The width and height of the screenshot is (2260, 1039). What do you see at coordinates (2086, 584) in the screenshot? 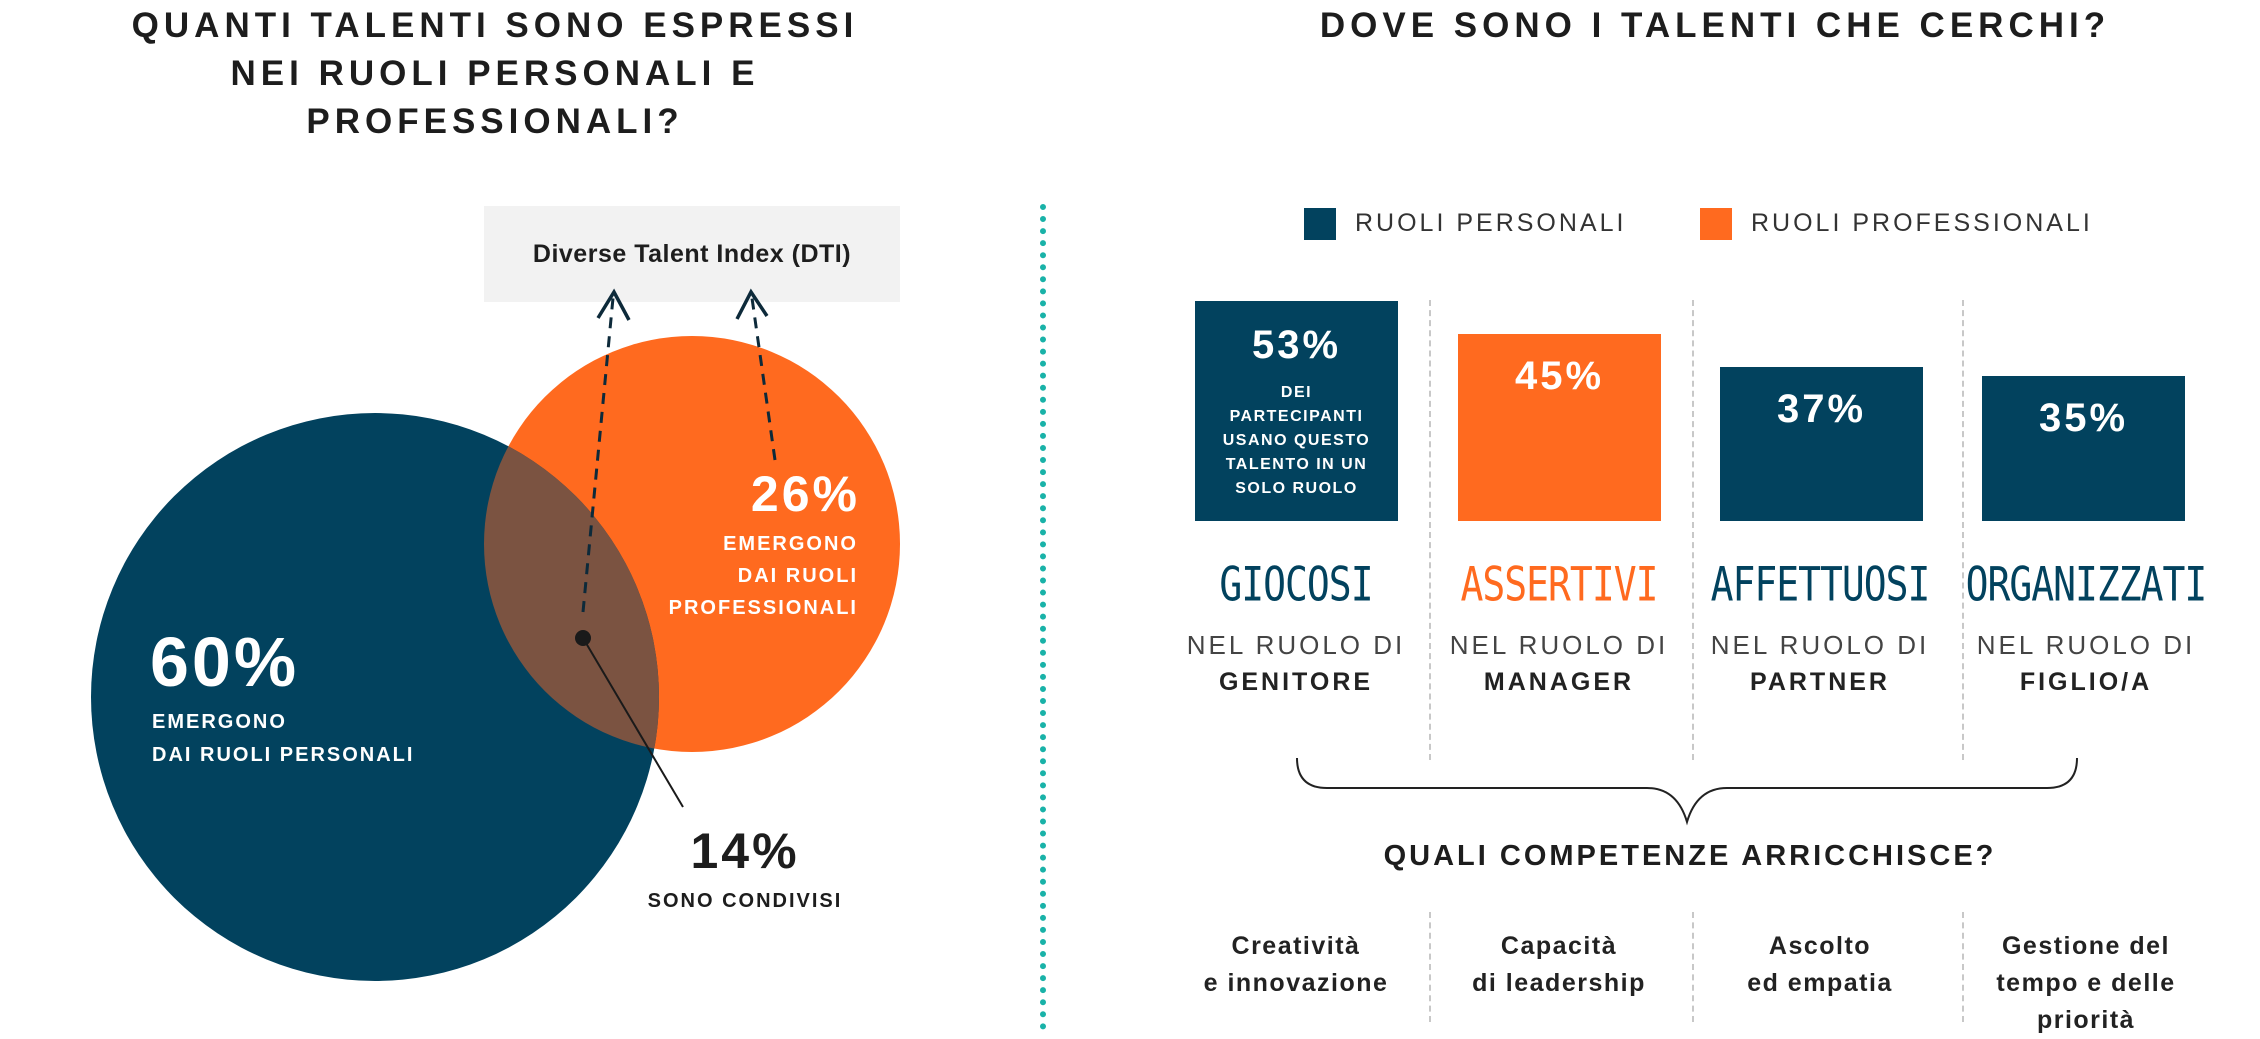
I see `trait-label: ORGANIZZATI` at bounding box center [2086, 584].